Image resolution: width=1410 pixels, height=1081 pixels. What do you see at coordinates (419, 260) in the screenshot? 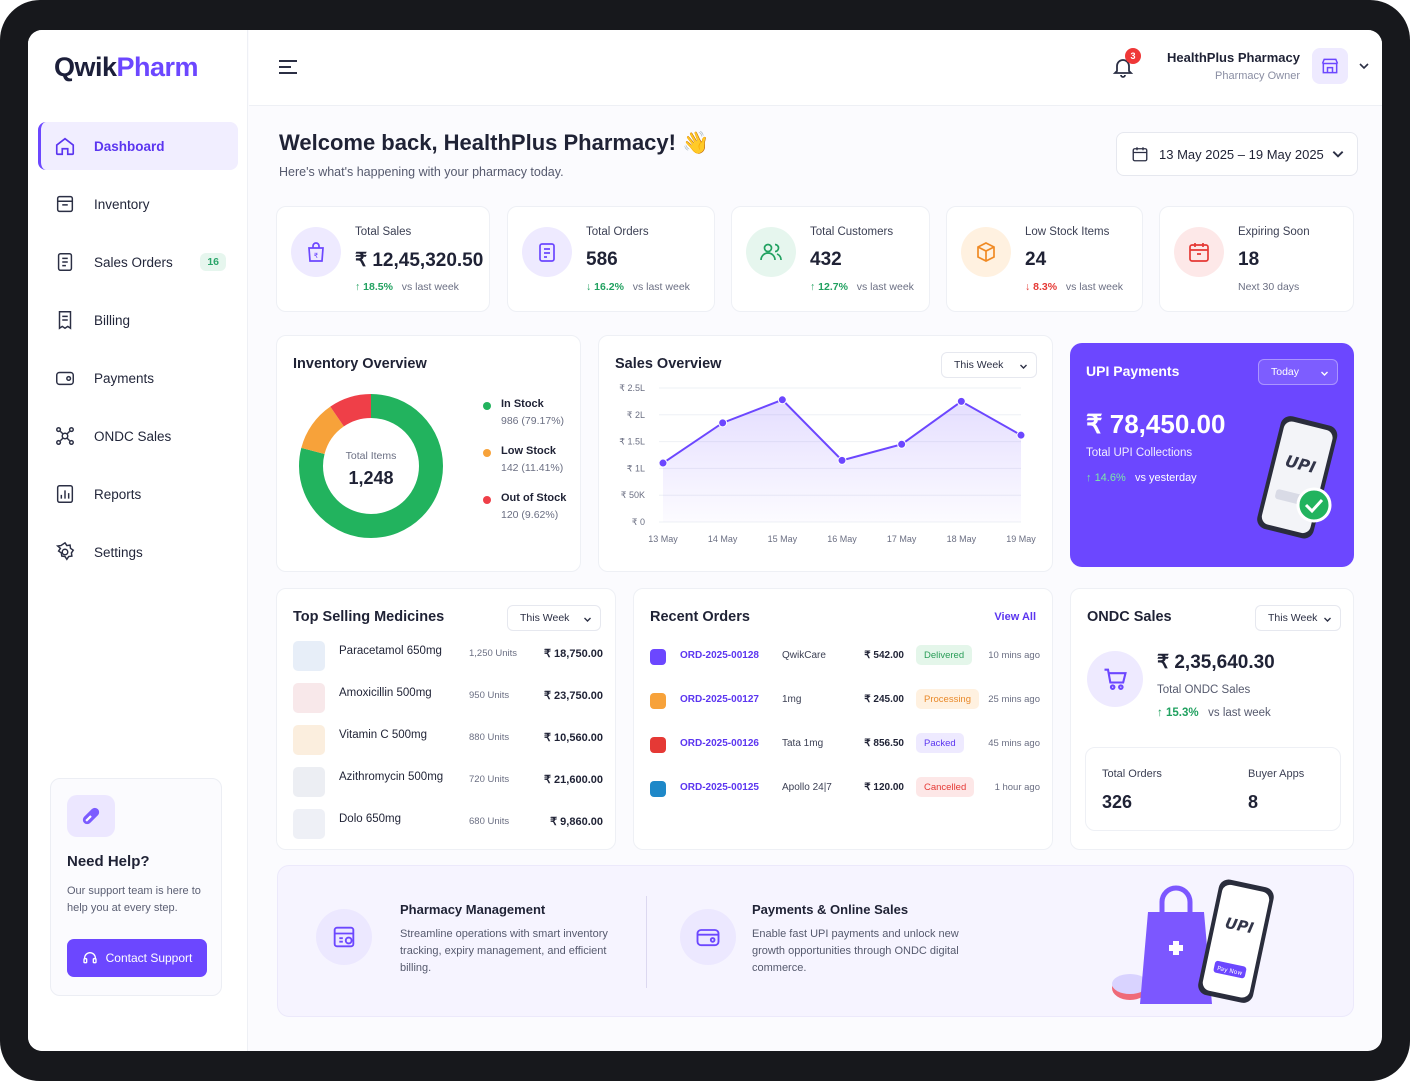
I see `stat-value: ₹ 12,45,320.50` at bounding box center [419, 260].